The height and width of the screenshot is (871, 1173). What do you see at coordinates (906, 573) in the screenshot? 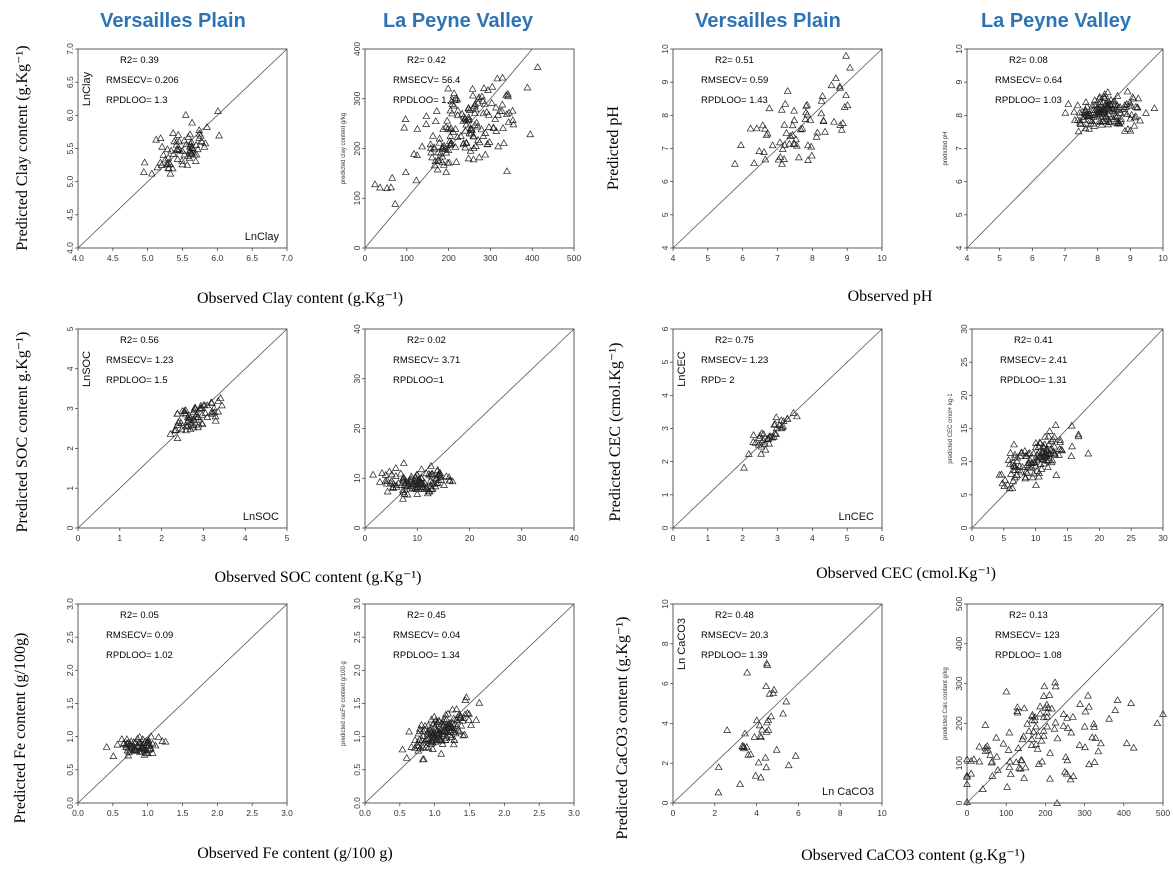
I see `cec-x-title: Observed CEC (cmol.Kg⁻¹)` at bounding box center [906, 573].